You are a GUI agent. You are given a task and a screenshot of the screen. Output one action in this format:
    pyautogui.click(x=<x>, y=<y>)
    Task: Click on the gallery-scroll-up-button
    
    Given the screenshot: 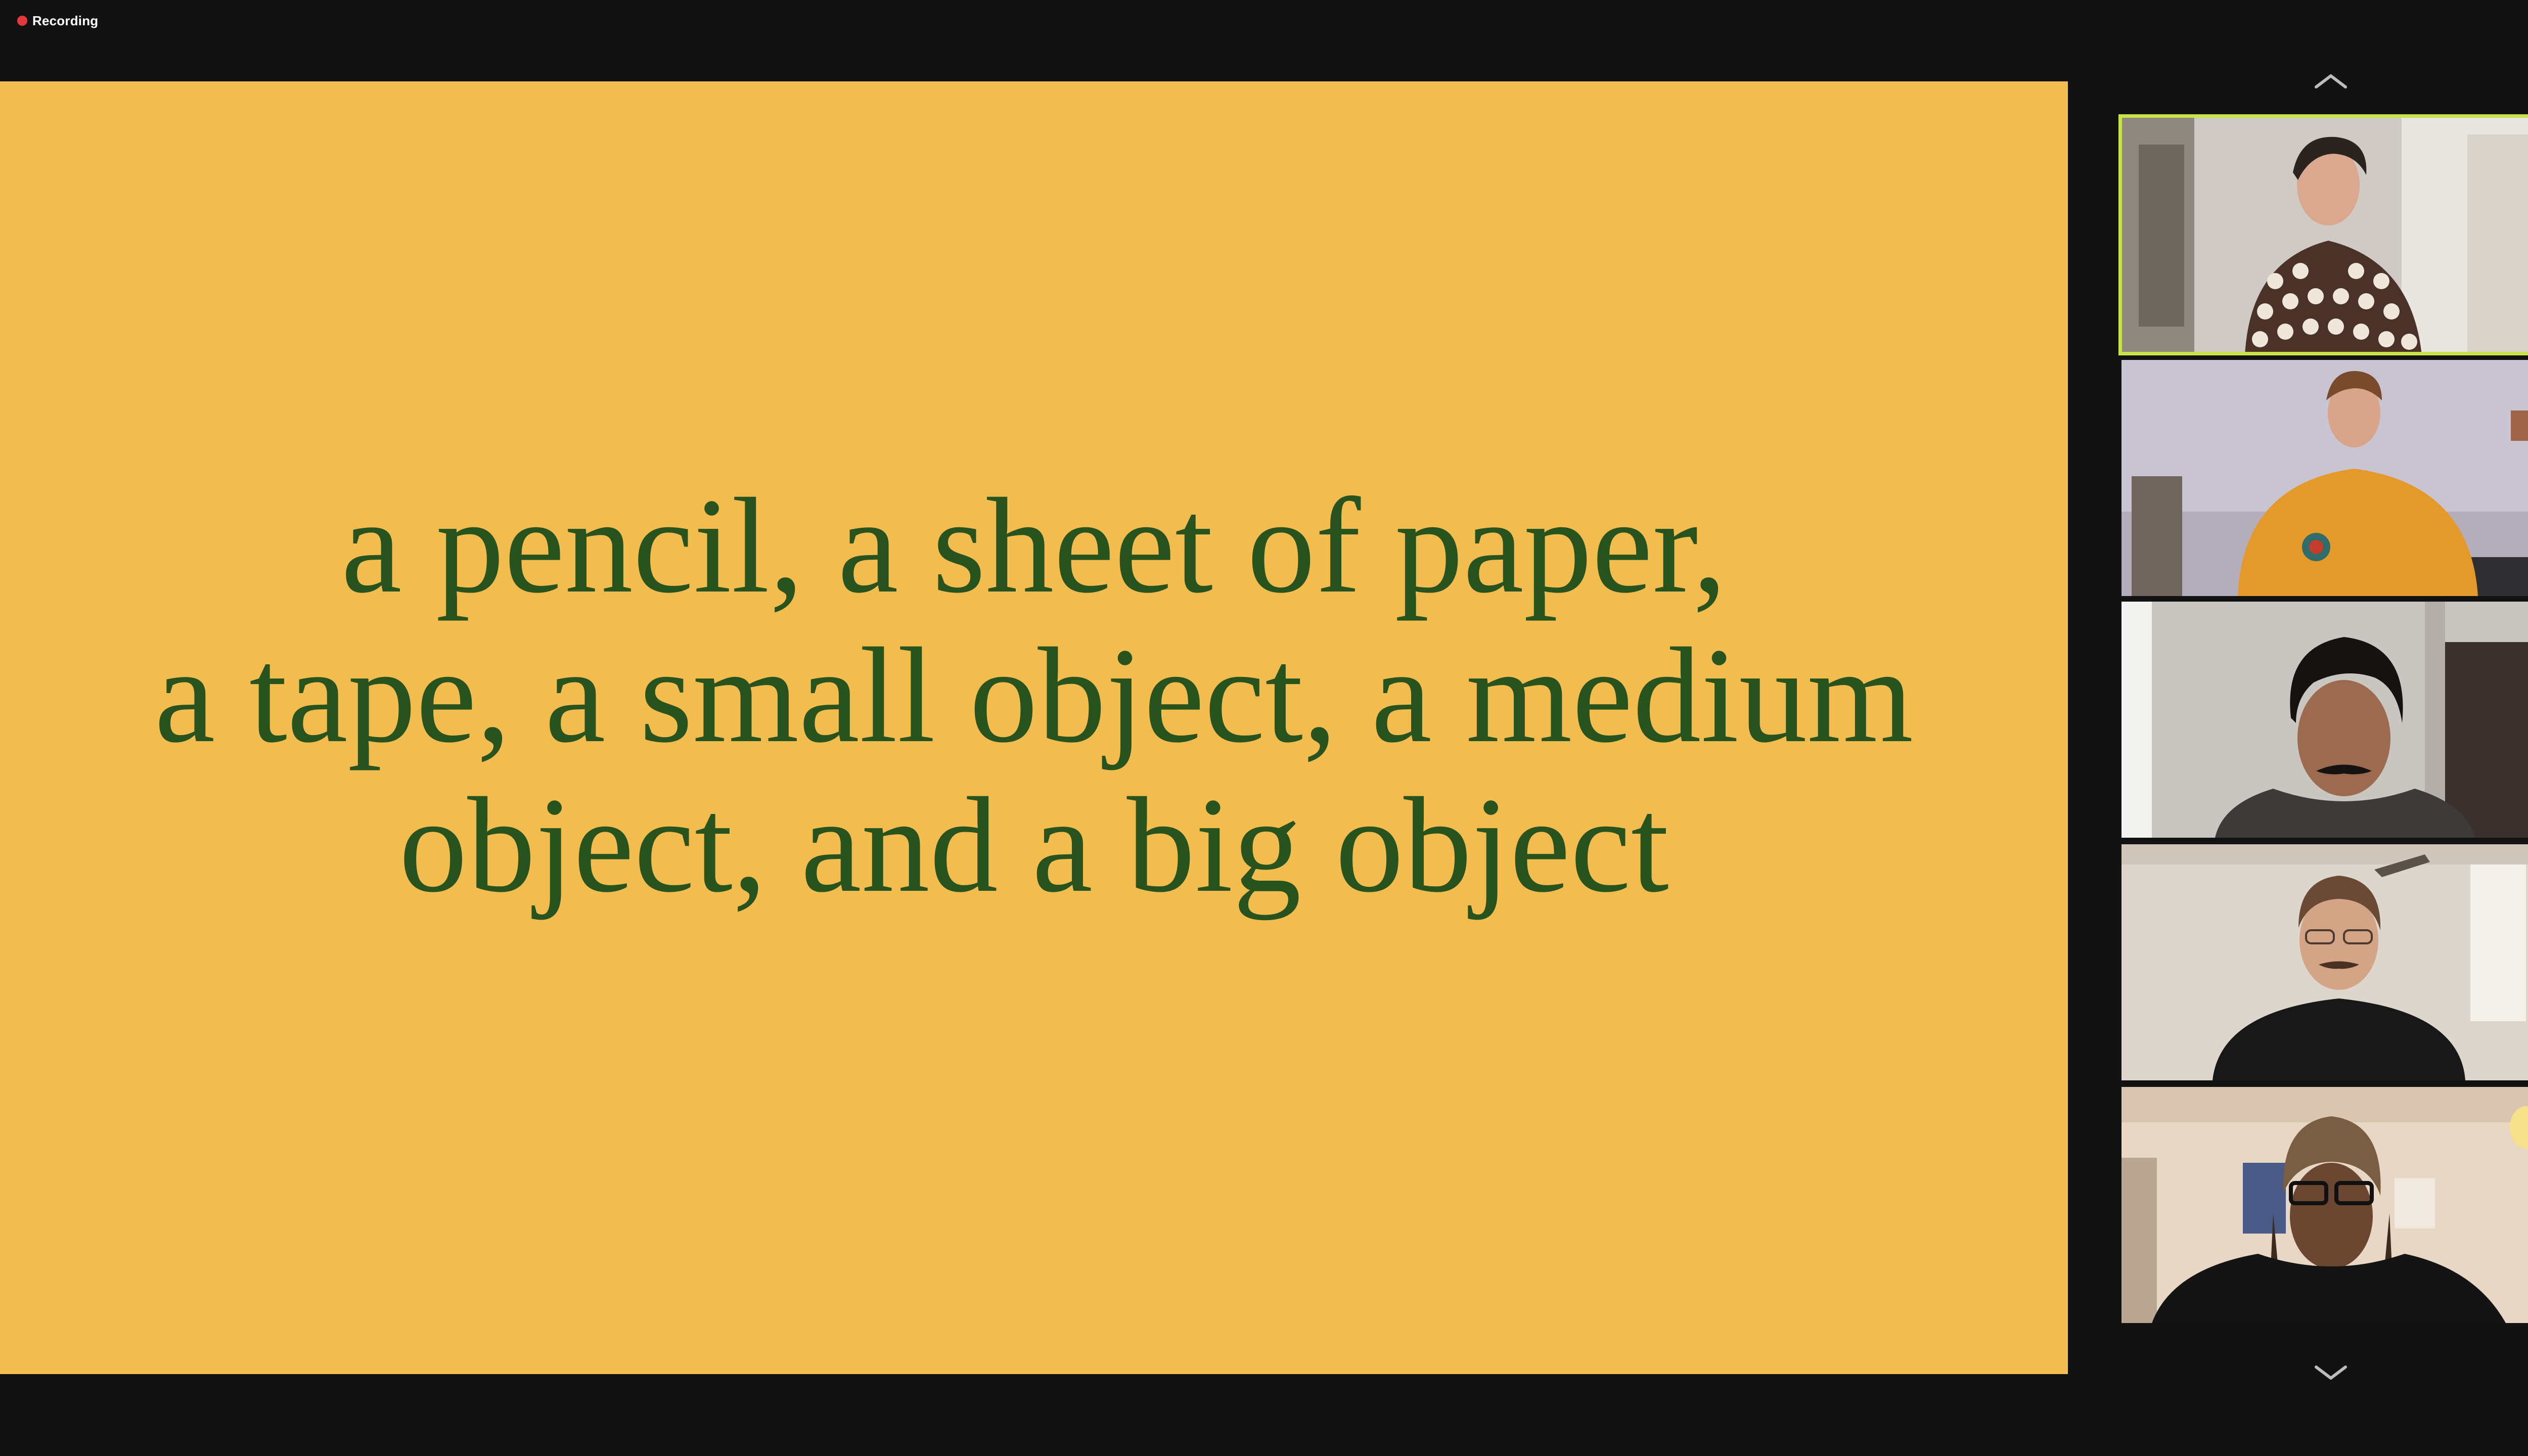 What is the action you would take?
    pyautogui.click(x=2331, y=81)
    